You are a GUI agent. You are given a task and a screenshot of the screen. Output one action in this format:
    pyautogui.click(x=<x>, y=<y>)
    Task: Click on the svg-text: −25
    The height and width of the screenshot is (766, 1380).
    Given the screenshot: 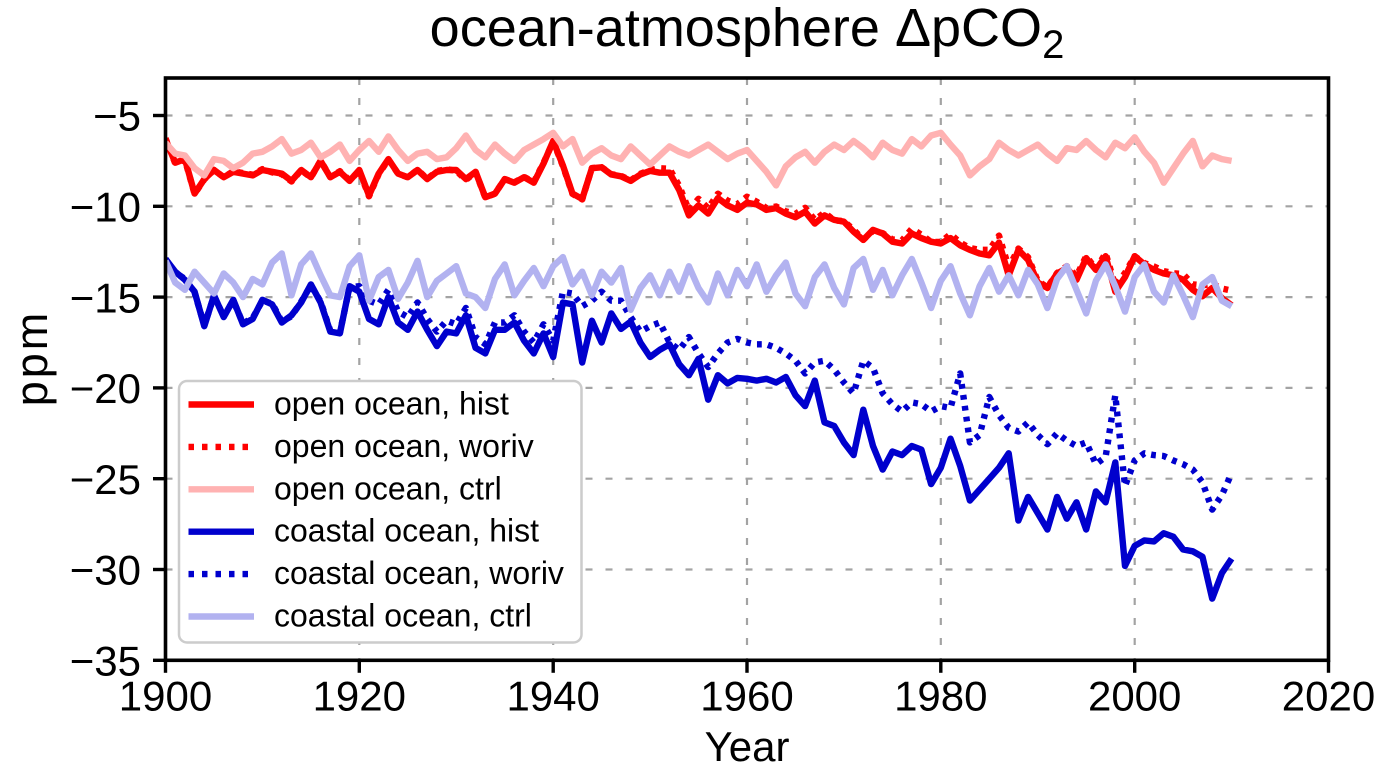 What is the action you would take?
    pyautogui.click(x=105, y=479)
    